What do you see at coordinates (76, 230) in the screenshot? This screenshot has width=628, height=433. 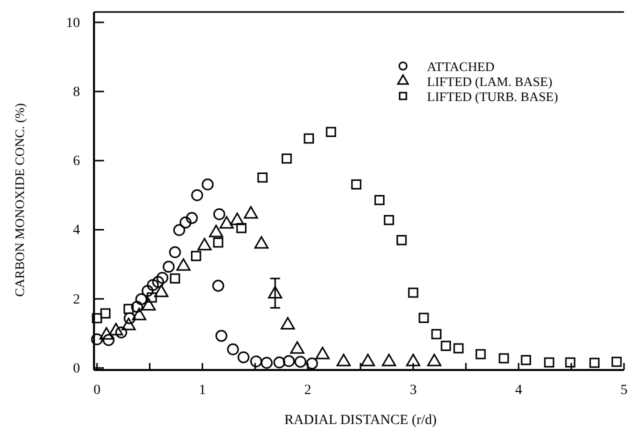 I see `y-tick-label: 4` at bounding box center [76, 230].